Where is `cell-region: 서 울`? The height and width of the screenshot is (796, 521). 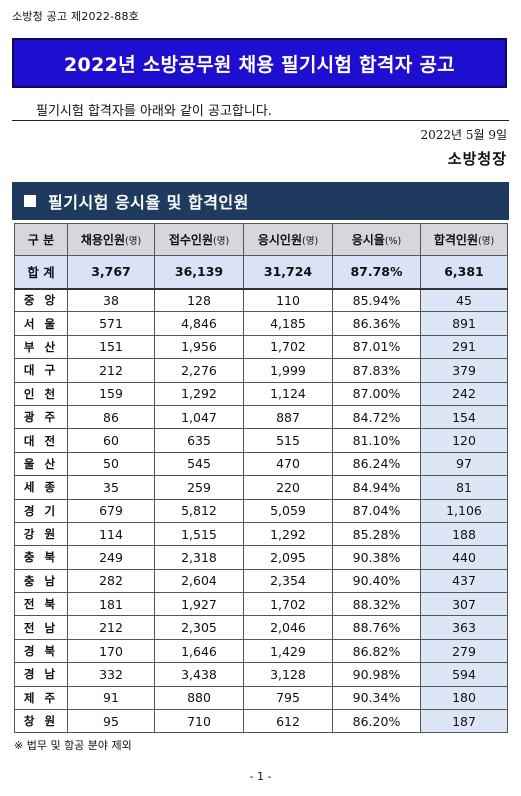
cell-region: 서 울 is located at coordinates (41, 323).